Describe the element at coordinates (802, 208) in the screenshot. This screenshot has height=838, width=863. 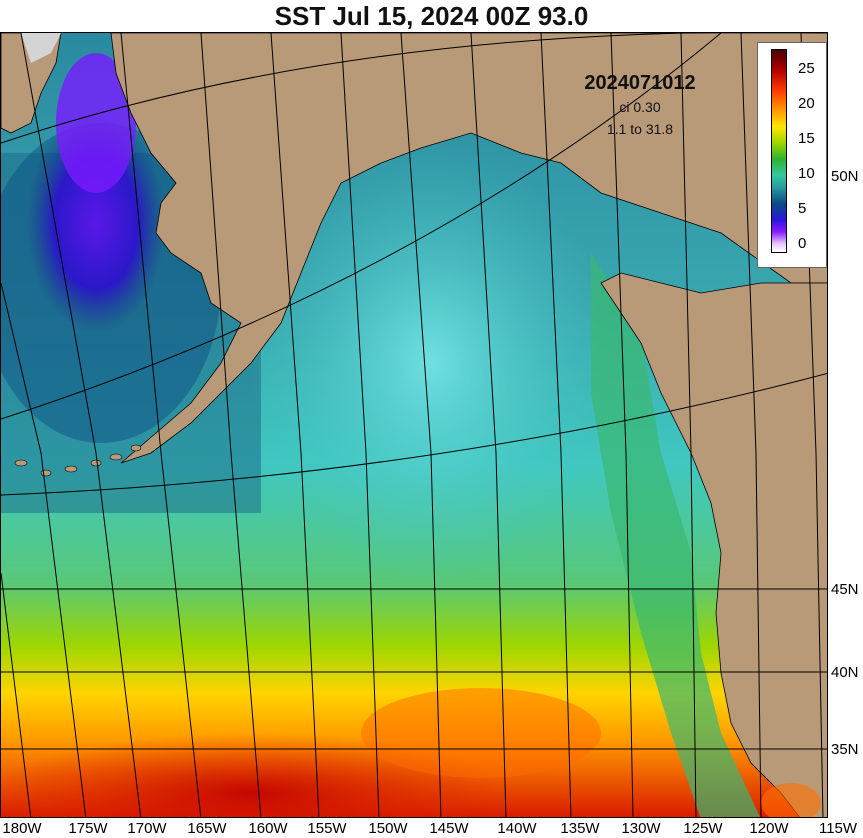
I see `colorbar-tick-5: 5` at that location.